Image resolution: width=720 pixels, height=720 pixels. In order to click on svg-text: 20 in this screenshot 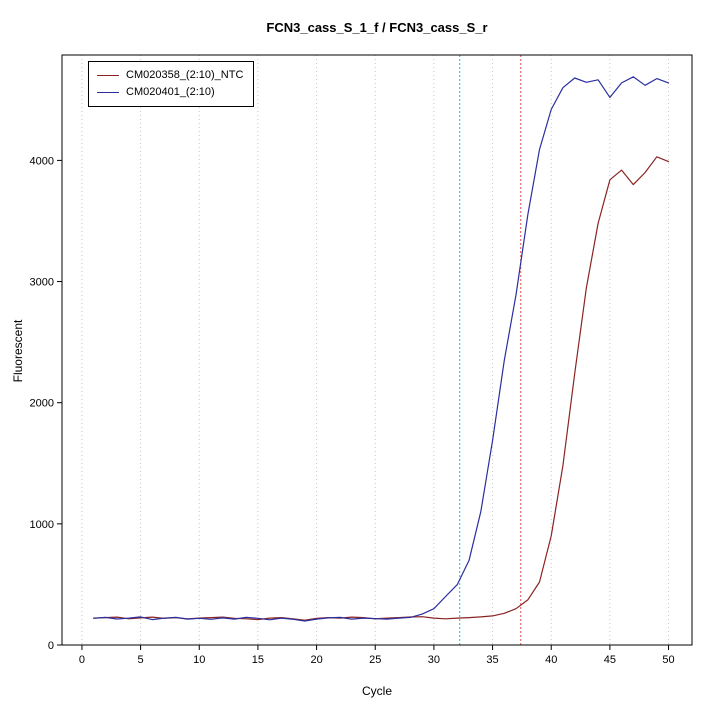, I will do `click(316, 660)`.